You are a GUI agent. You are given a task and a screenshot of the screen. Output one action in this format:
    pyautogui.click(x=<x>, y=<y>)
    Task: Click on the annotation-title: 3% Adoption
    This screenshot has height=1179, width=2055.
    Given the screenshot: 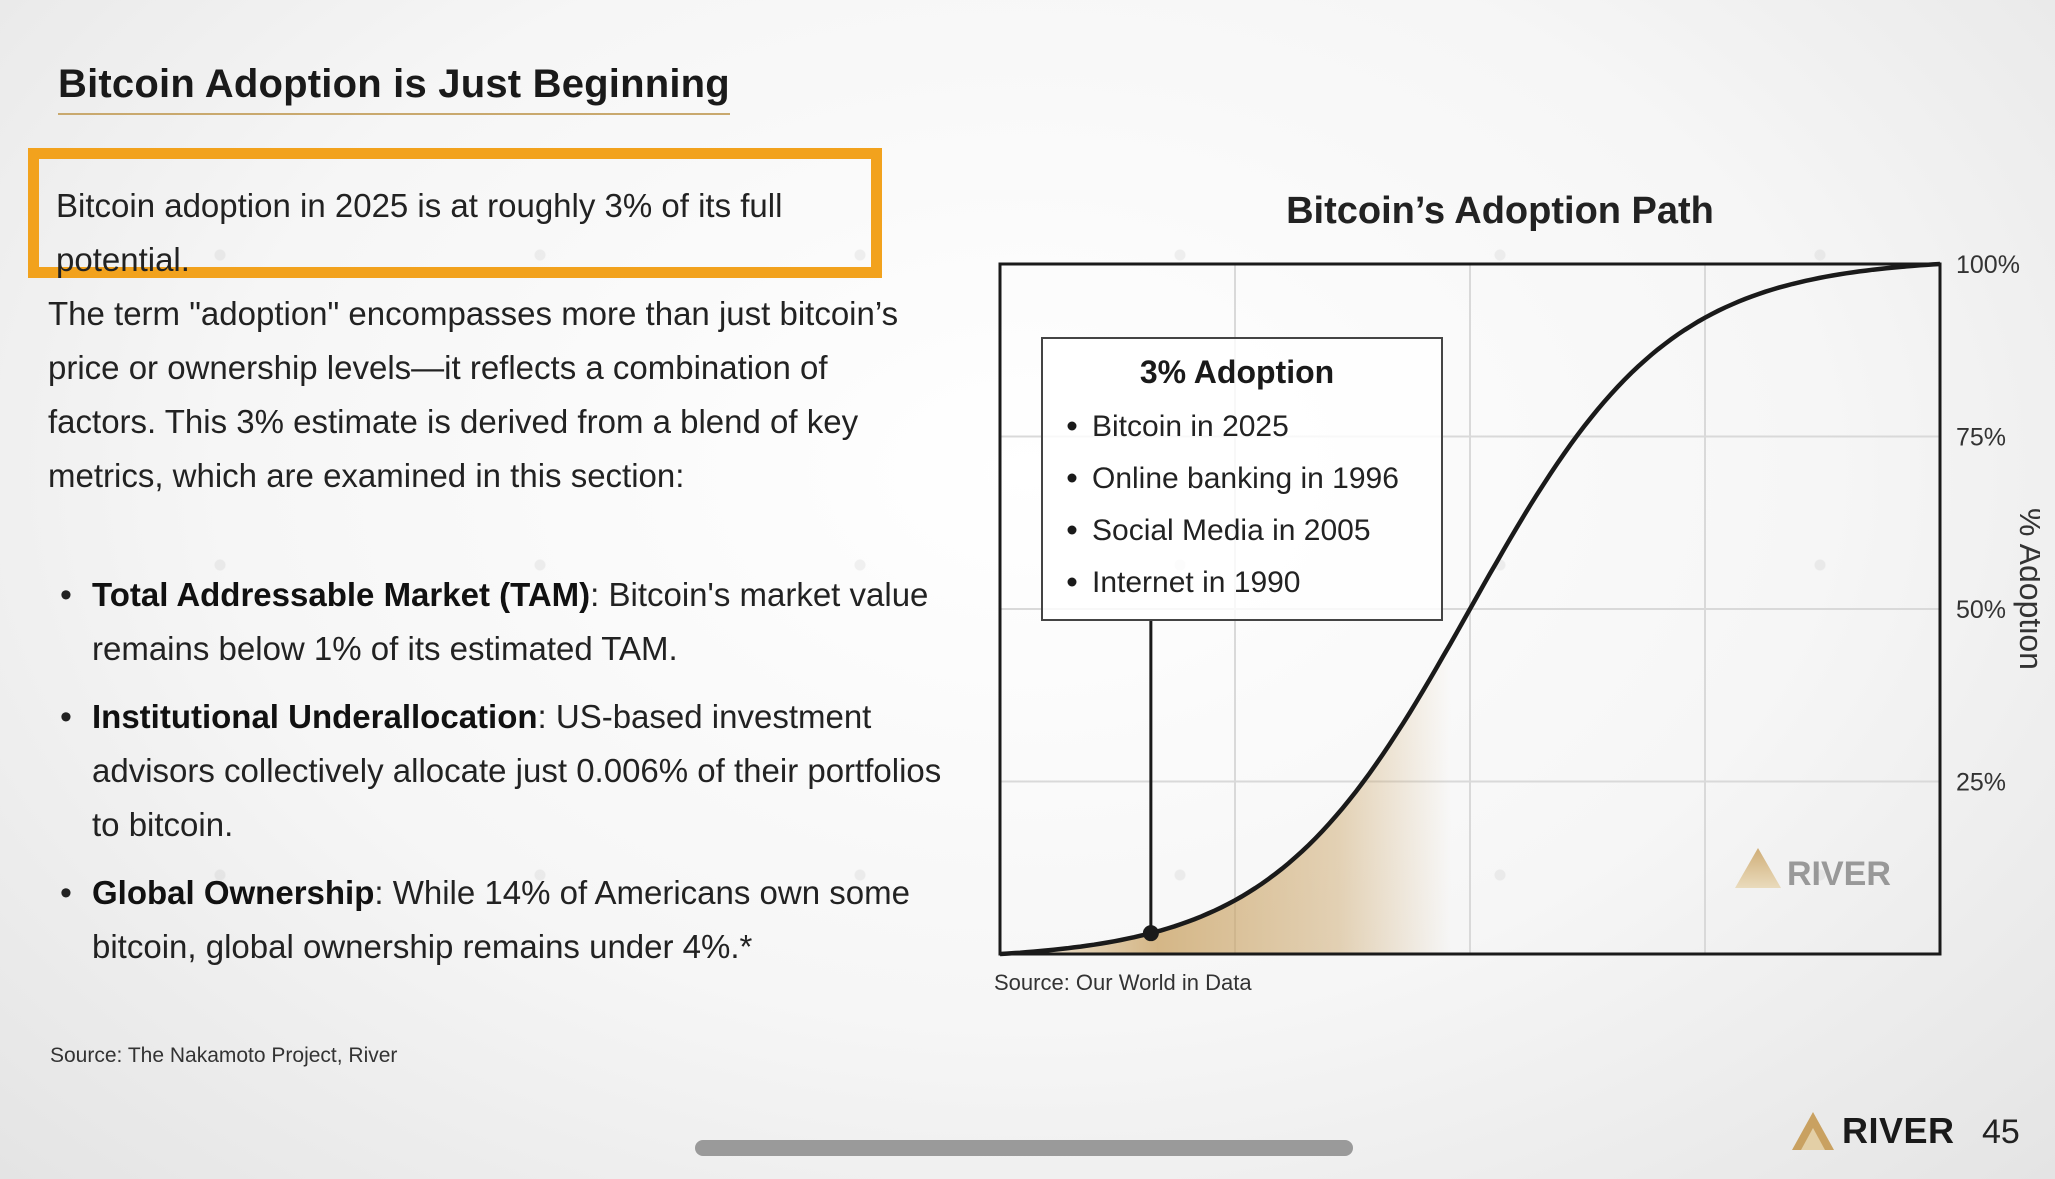 What is the action you would take?
    pyautogui.click(x=1237, y=372)
    